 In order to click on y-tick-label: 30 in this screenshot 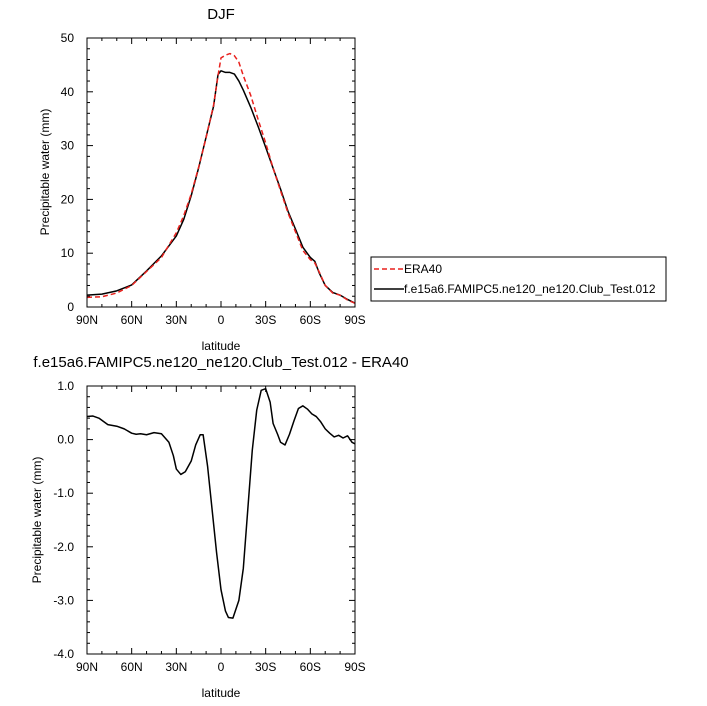, I will do `click(68, 146)`.